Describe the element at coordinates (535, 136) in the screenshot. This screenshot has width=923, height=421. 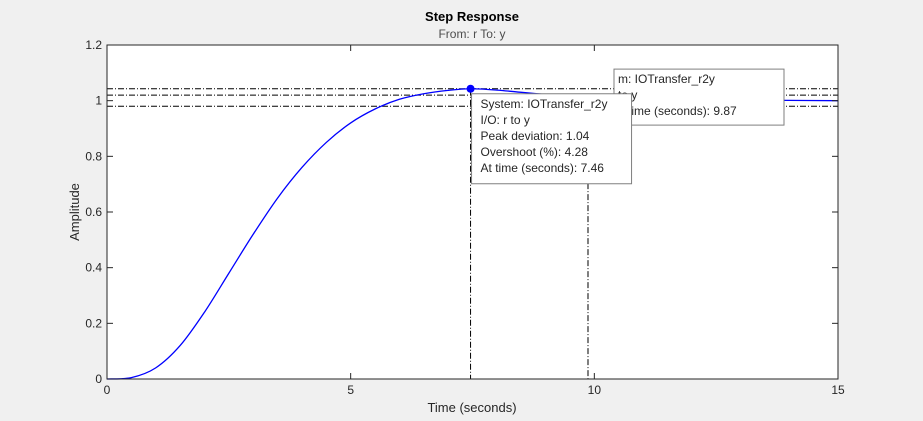
I see `datatip-line: Peak deviation: 1.04` at that location.